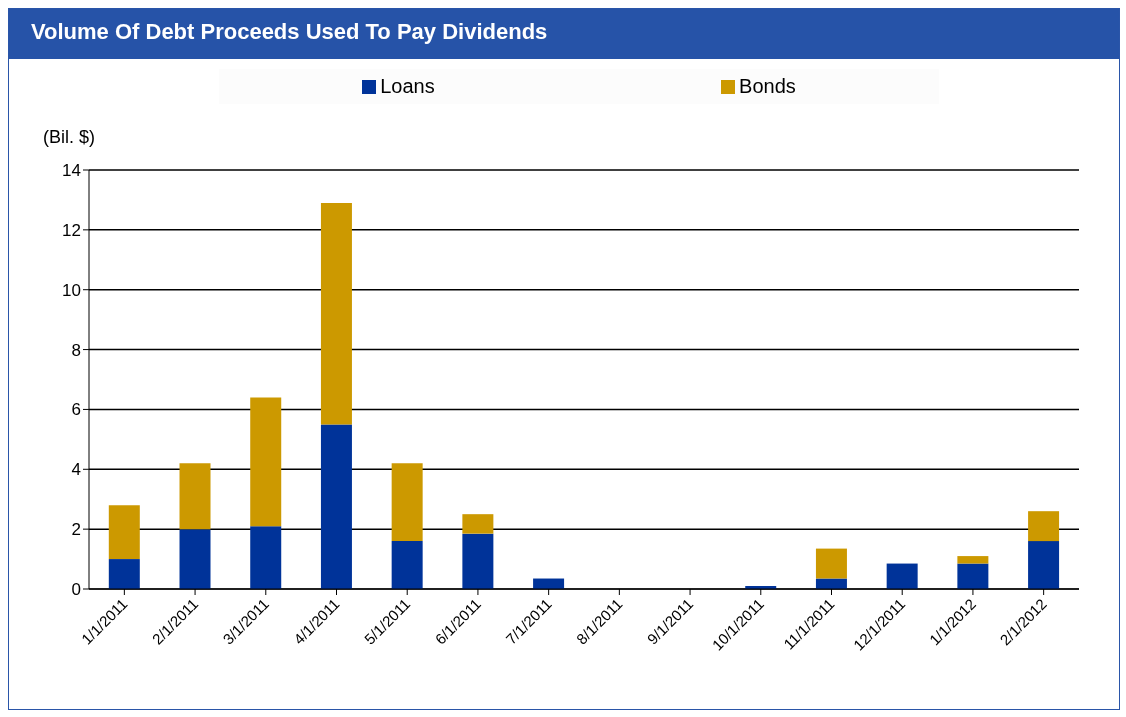  I want to click on y-tick-label: 4, so click(76, 470).